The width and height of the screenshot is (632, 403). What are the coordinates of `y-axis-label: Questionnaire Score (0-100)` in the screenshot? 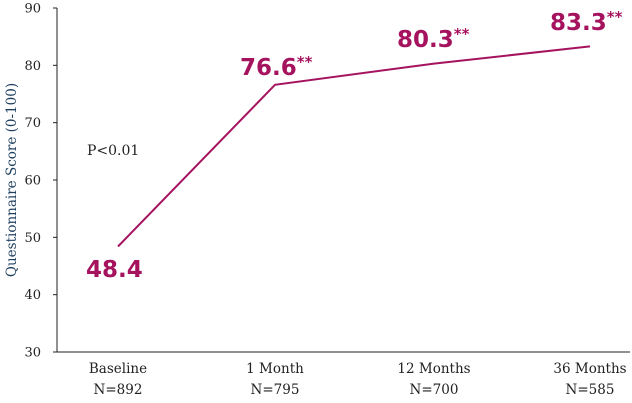 It's located at (12, 180).